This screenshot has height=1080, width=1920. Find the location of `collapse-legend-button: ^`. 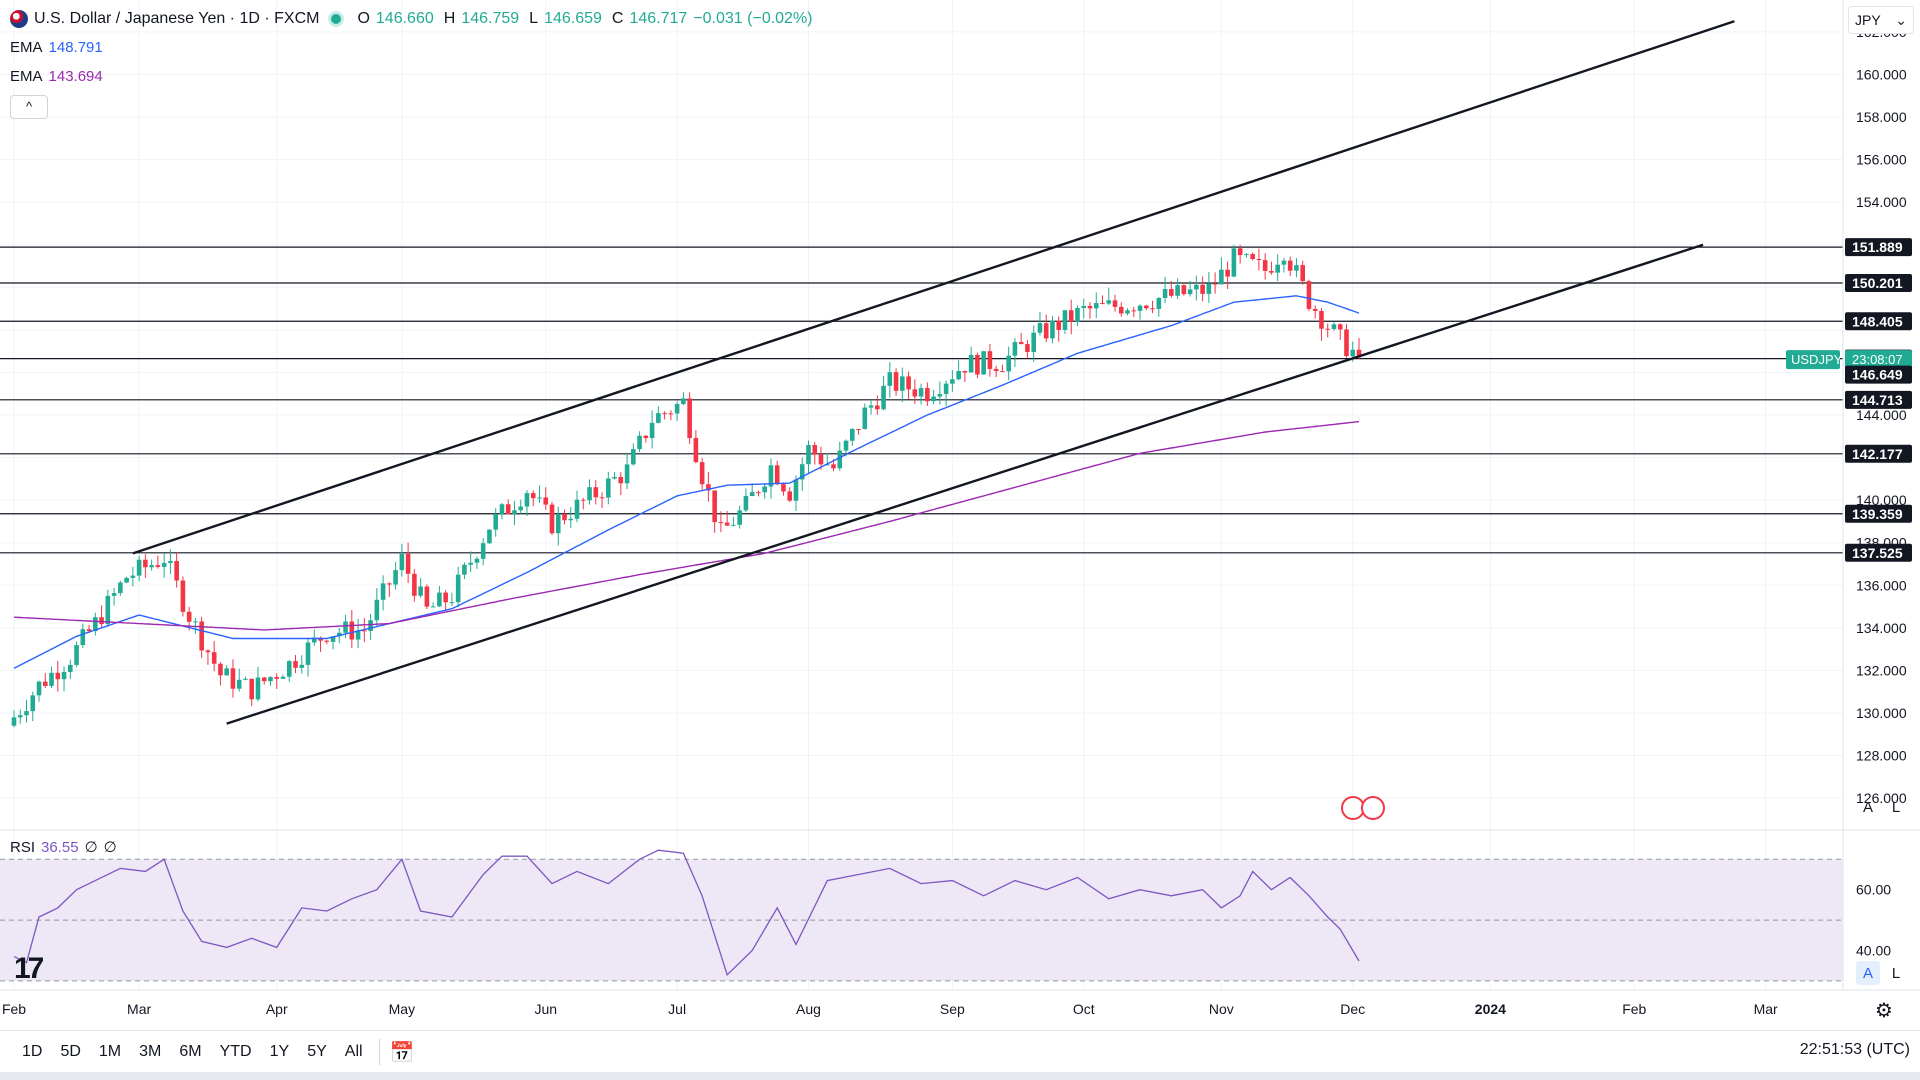

collapse-legend-button: ^ is located at coordinates (29, 107).